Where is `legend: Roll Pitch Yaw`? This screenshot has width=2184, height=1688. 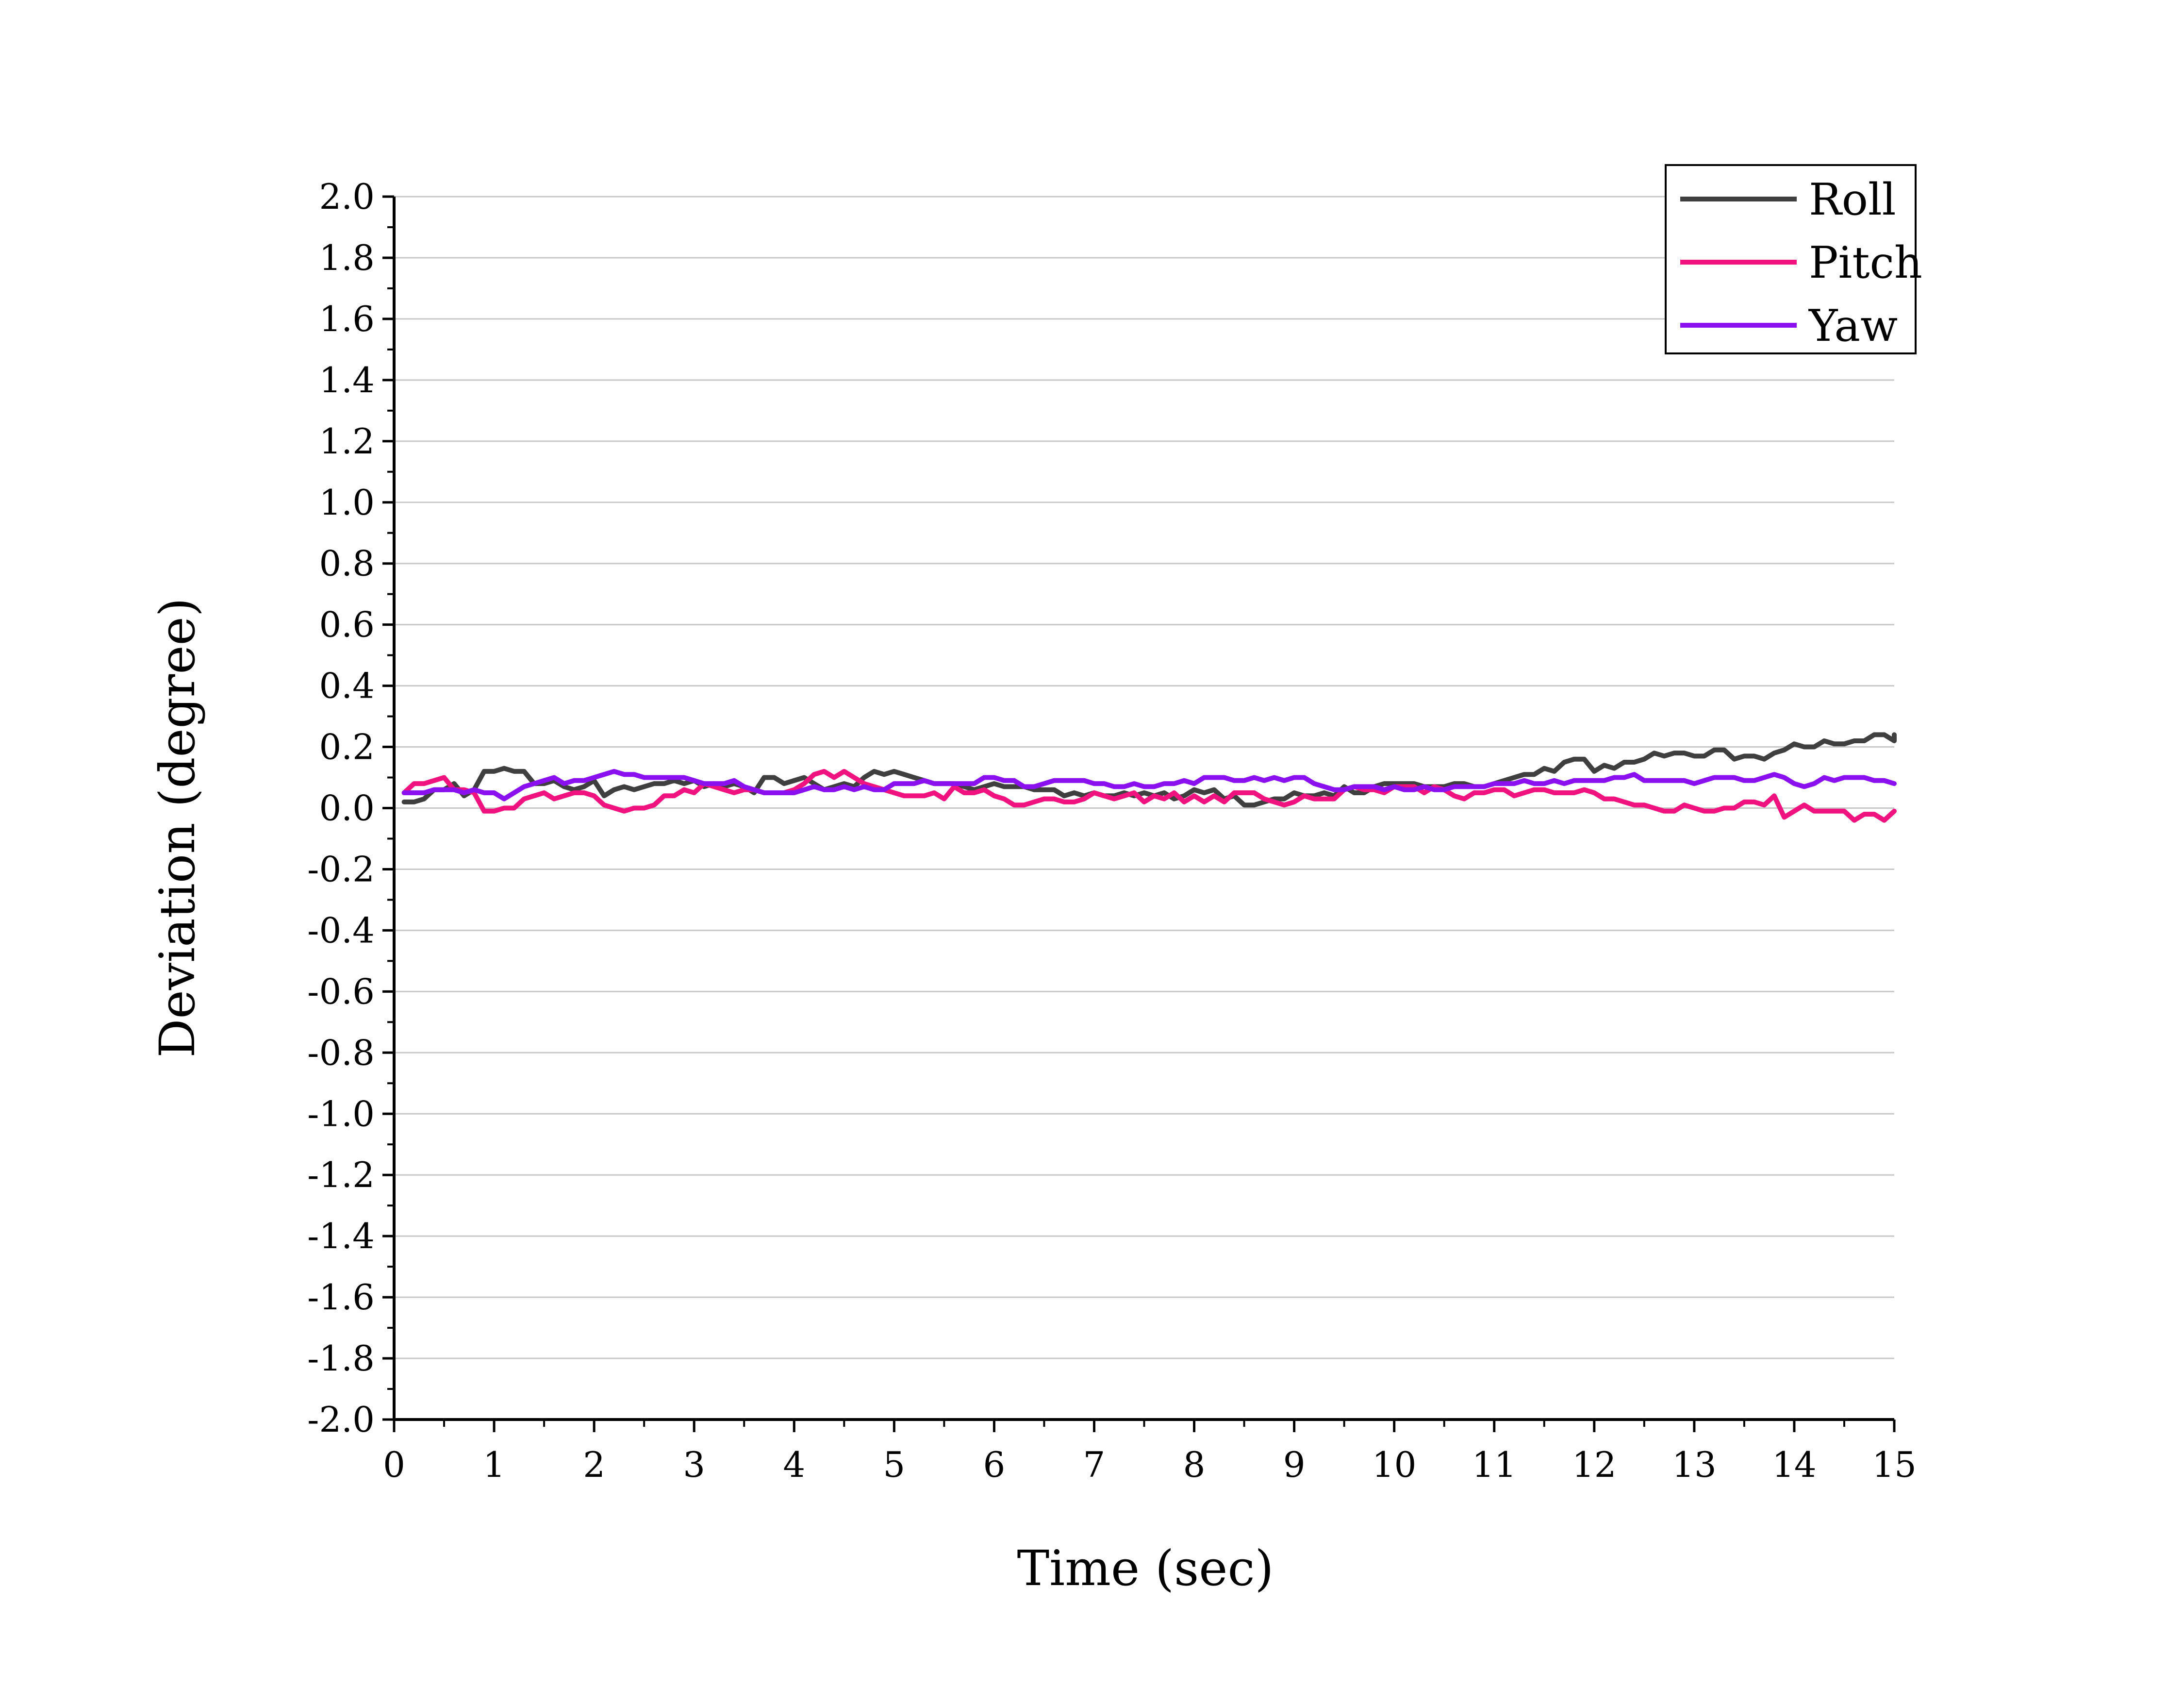
legend: Roll Pitch Yaw is located at coordinates (1793, 259).